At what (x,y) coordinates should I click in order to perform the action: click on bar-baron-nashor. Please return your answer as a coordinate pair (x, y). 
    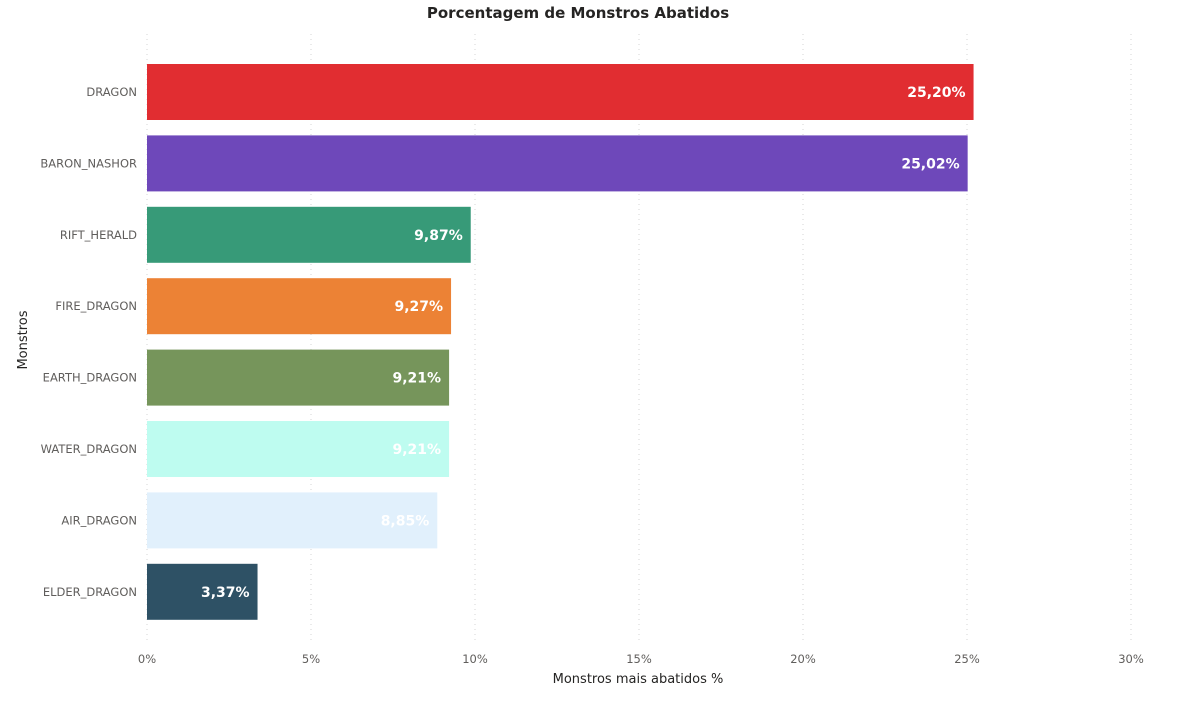
    Looking at the image, I should click on (557, 163).